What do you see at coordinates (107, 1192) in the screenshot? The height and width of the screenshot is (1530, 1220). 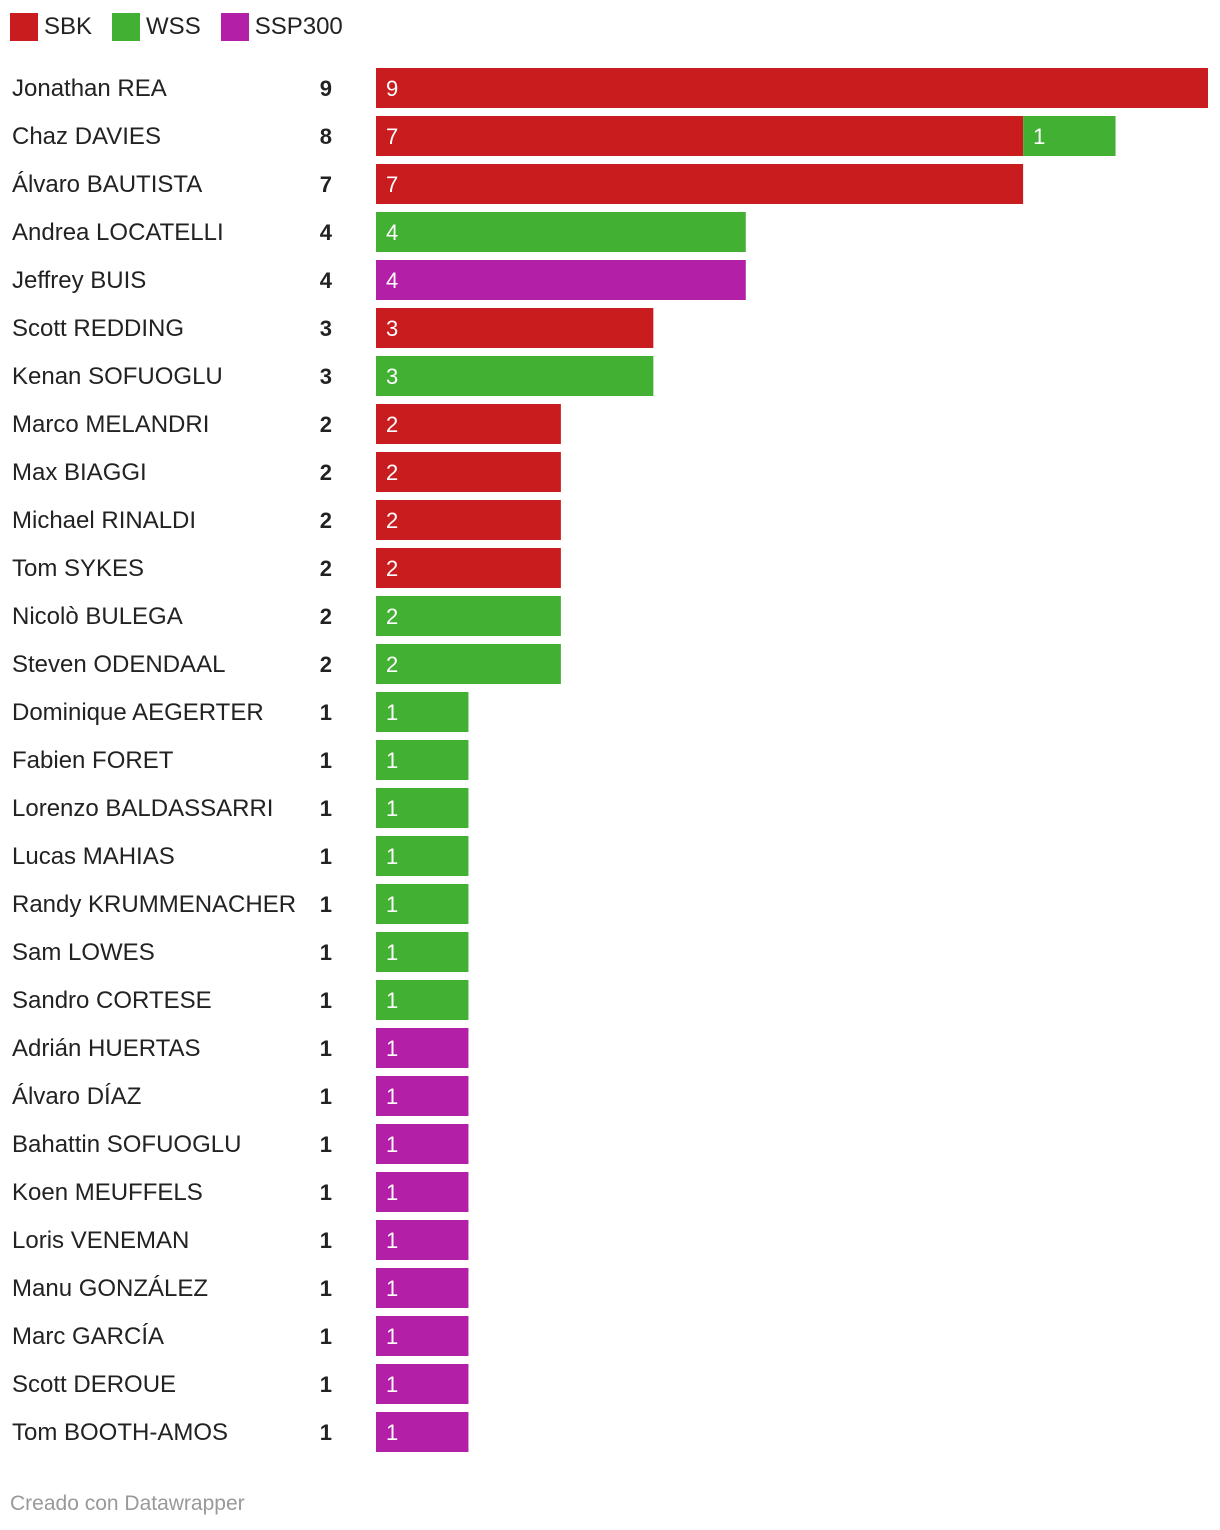 I see `row-label: Koen MEUFFELS` at bounding box center [107, 1192].